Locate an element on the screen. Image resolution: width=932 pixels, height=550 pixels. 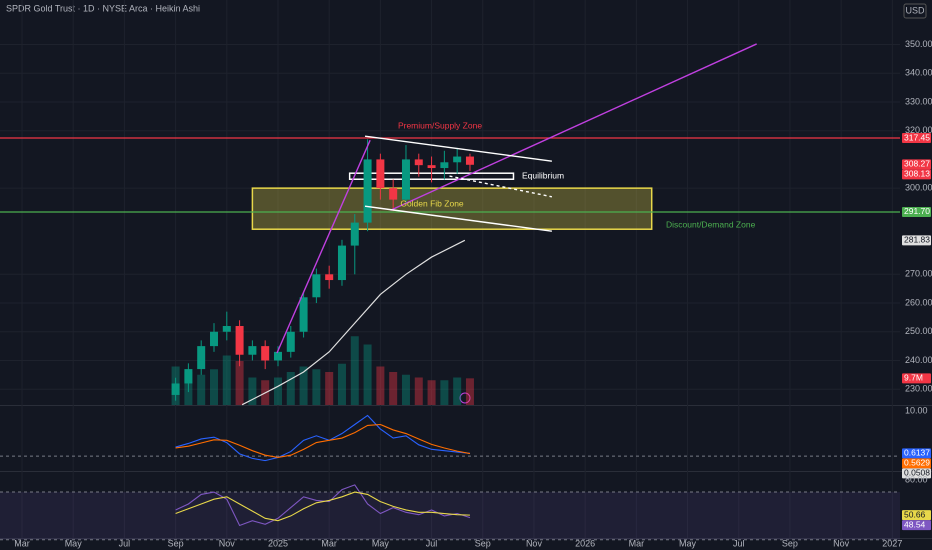
price-tag-label: 0.0508 is located at coordinates (917, 473).